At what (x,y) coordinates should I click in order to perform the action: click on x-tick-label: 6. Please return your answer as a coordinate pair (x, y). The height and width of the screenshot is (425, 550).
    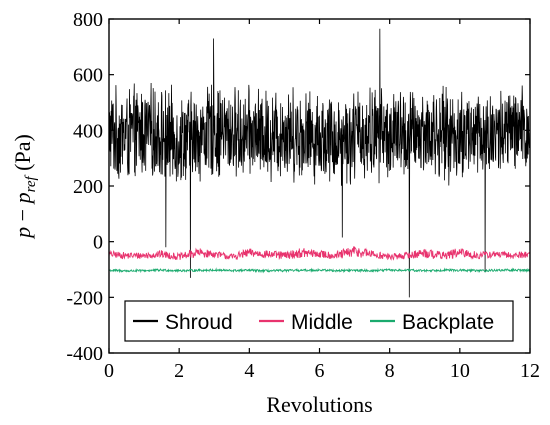
    Looking at the image, I should click on (320, 371).